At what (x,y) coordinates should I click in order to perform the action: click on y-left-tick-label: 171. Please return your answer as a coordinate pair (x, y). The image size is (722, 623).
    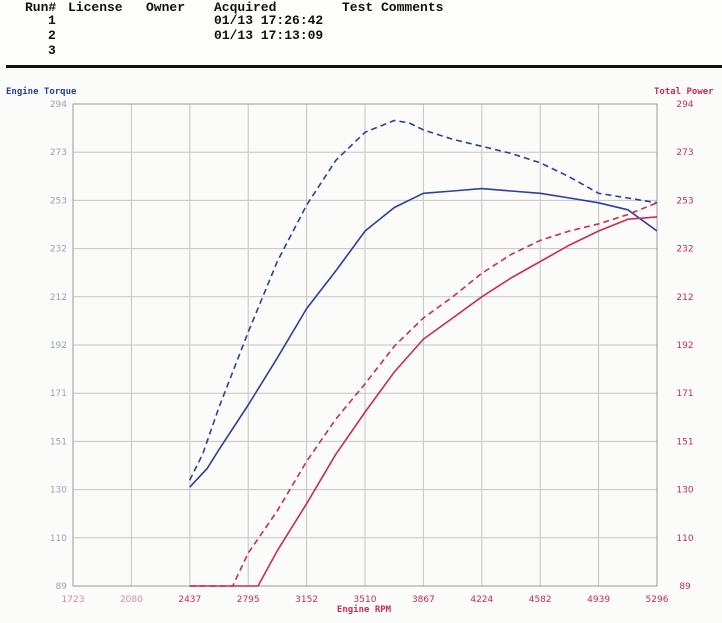
    Looking at the image, I should click on (58, 394).